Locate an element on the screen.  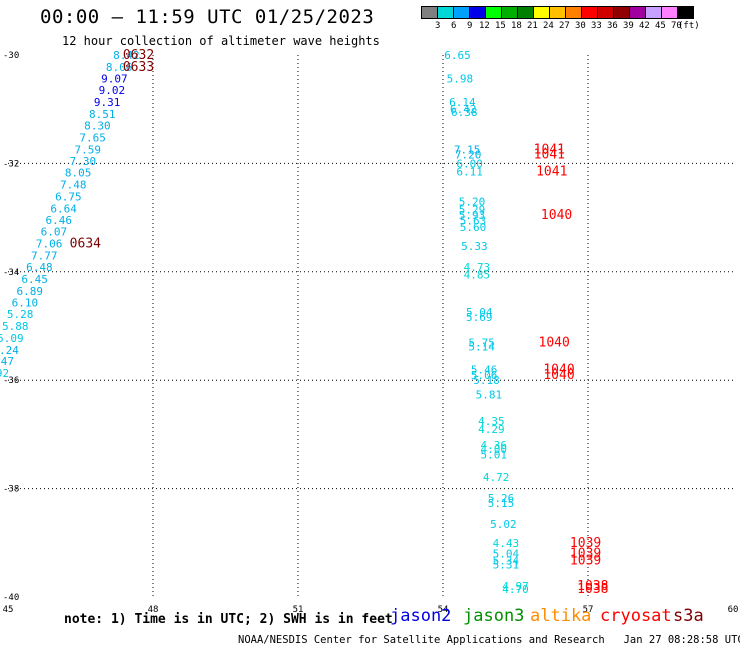
wave-height-label: 6.42 is located at coordinates (463, 109).